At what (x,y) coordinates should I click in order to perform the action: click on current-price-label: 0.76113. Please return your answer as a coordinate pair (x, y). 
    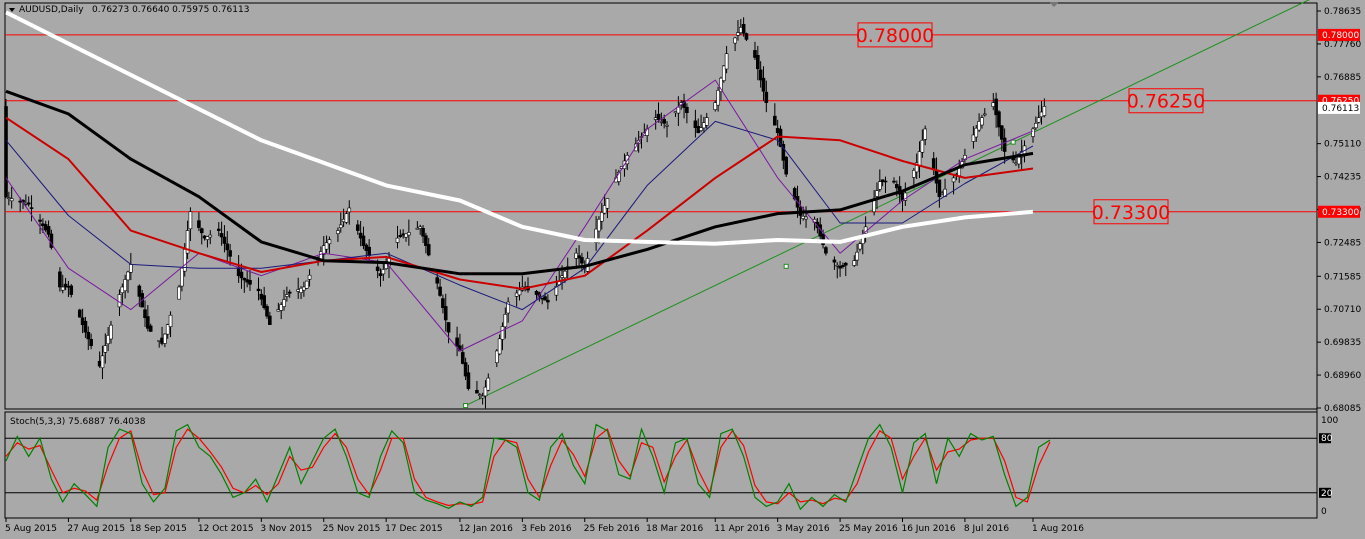
    Looking at the image, I should click on (1340, 109).